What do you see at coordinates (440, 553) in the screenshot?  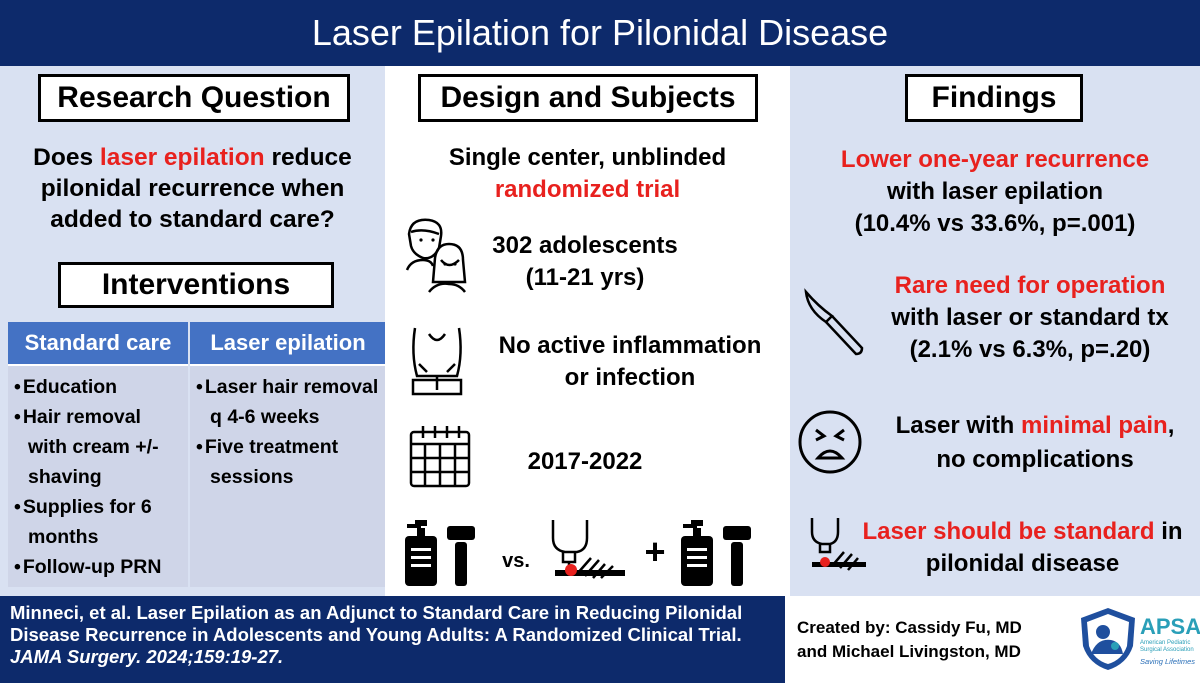 I see `cream-razor-icon` at bounding box center [440, 553].